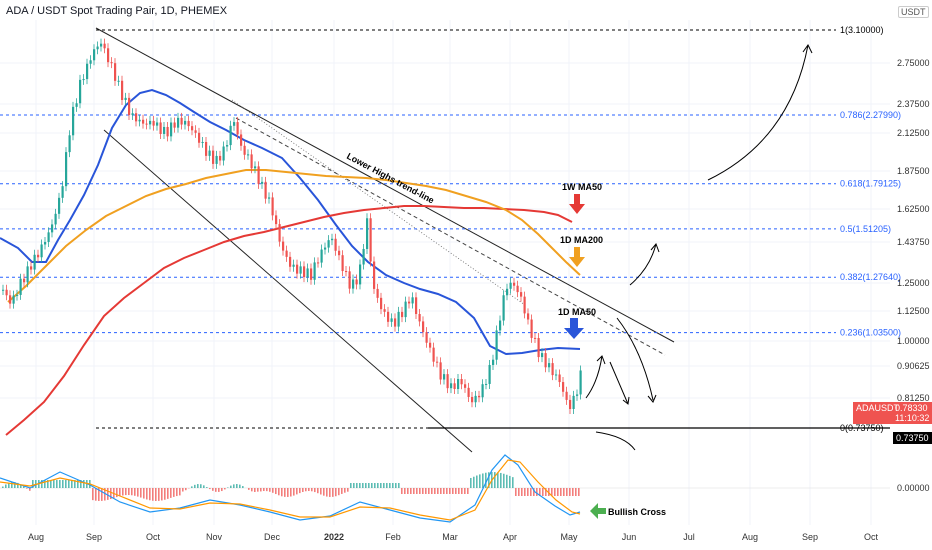 Image resolution: width=932 pixels, height=550 pixels. I want to click on y-tick-label: 2.37500, so click(913, 104).